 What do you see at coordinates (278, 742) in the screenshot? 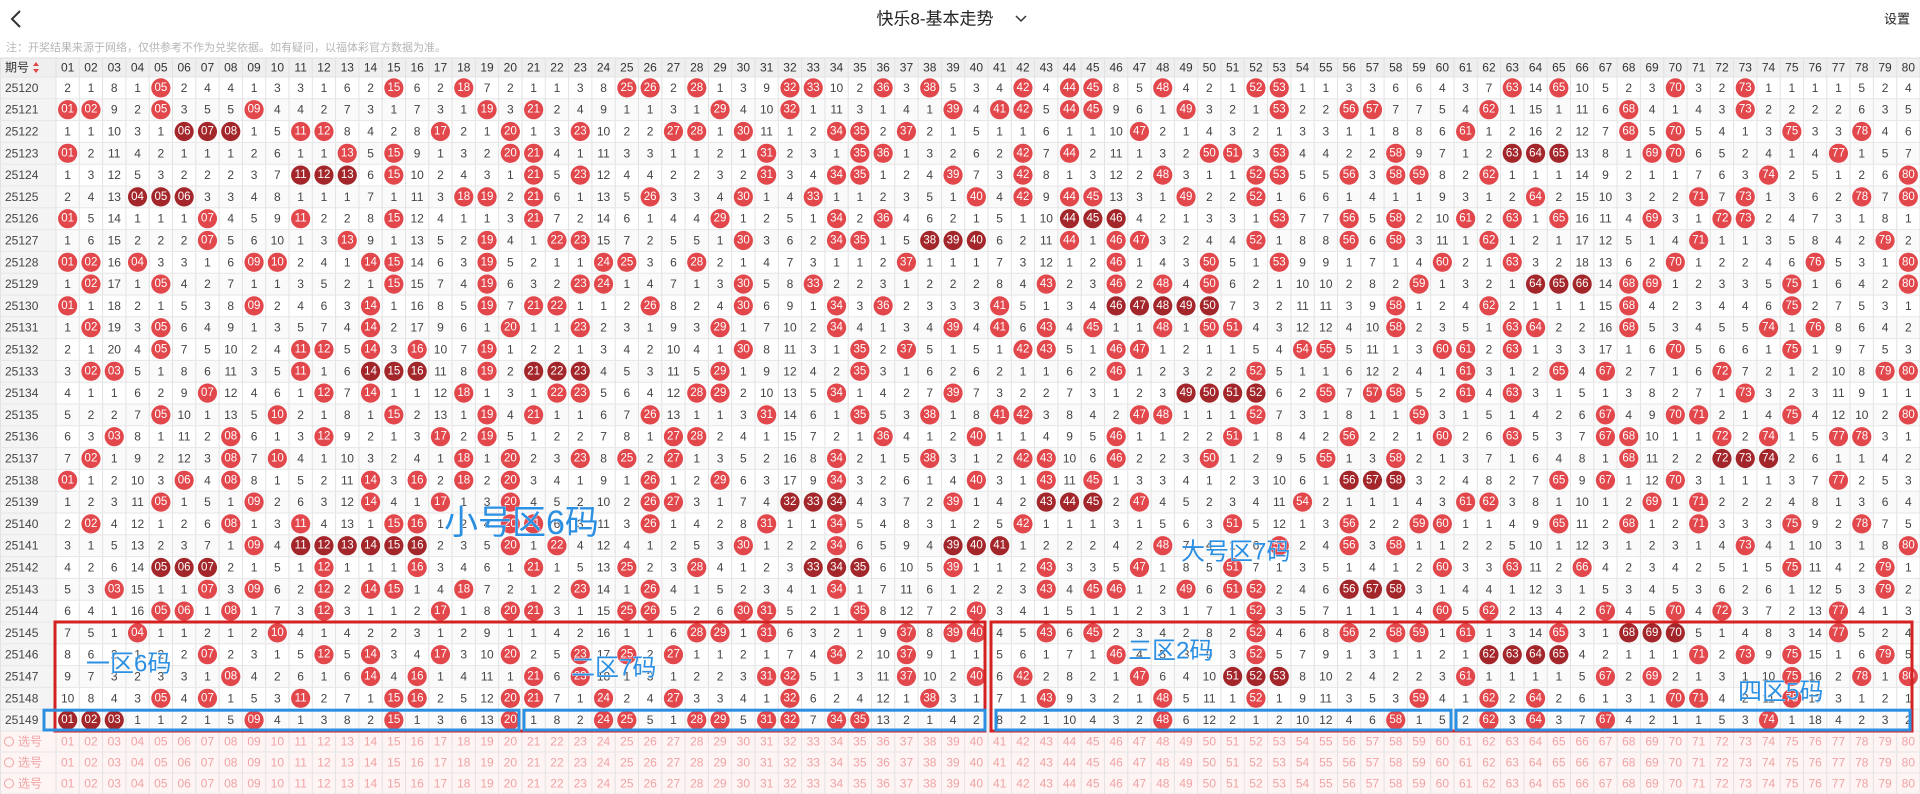
I see `select-number: 10` at bounding box center [278, 742].